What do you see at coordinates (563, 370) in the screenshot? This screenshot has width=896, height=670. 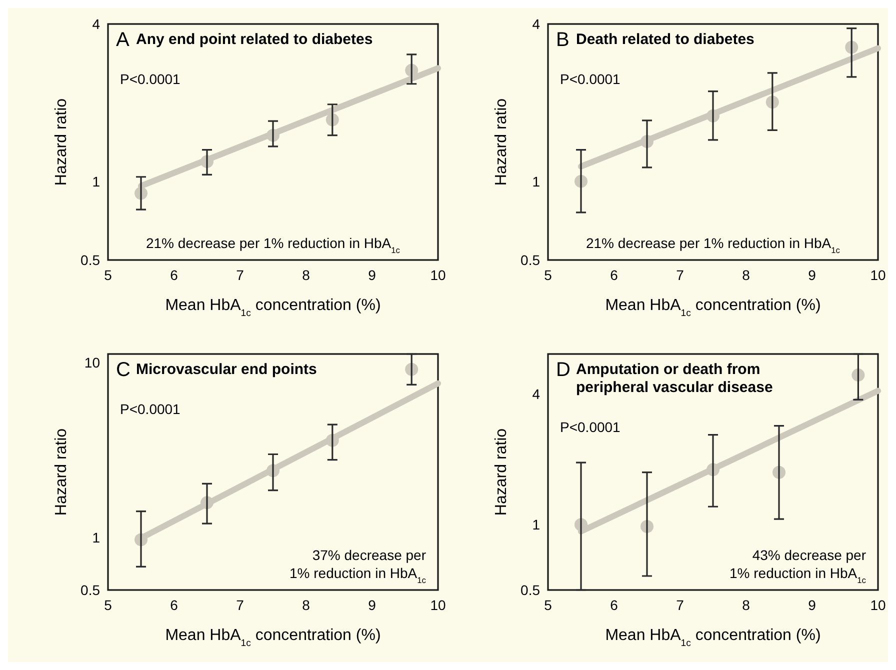 I see `annotation: D` at bounding box center [563, 370].